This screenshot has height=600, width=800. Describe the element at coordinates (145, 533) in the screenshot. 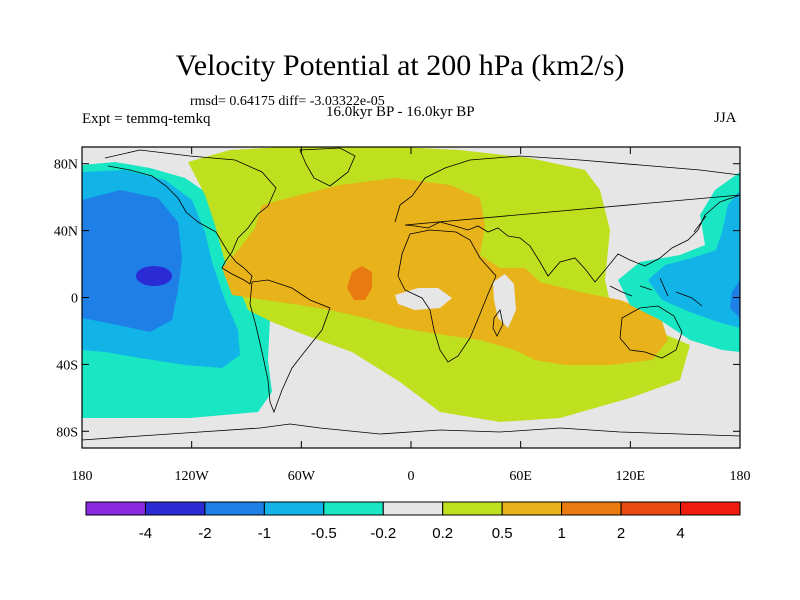

I see `colorbar-label: -4` at that location.